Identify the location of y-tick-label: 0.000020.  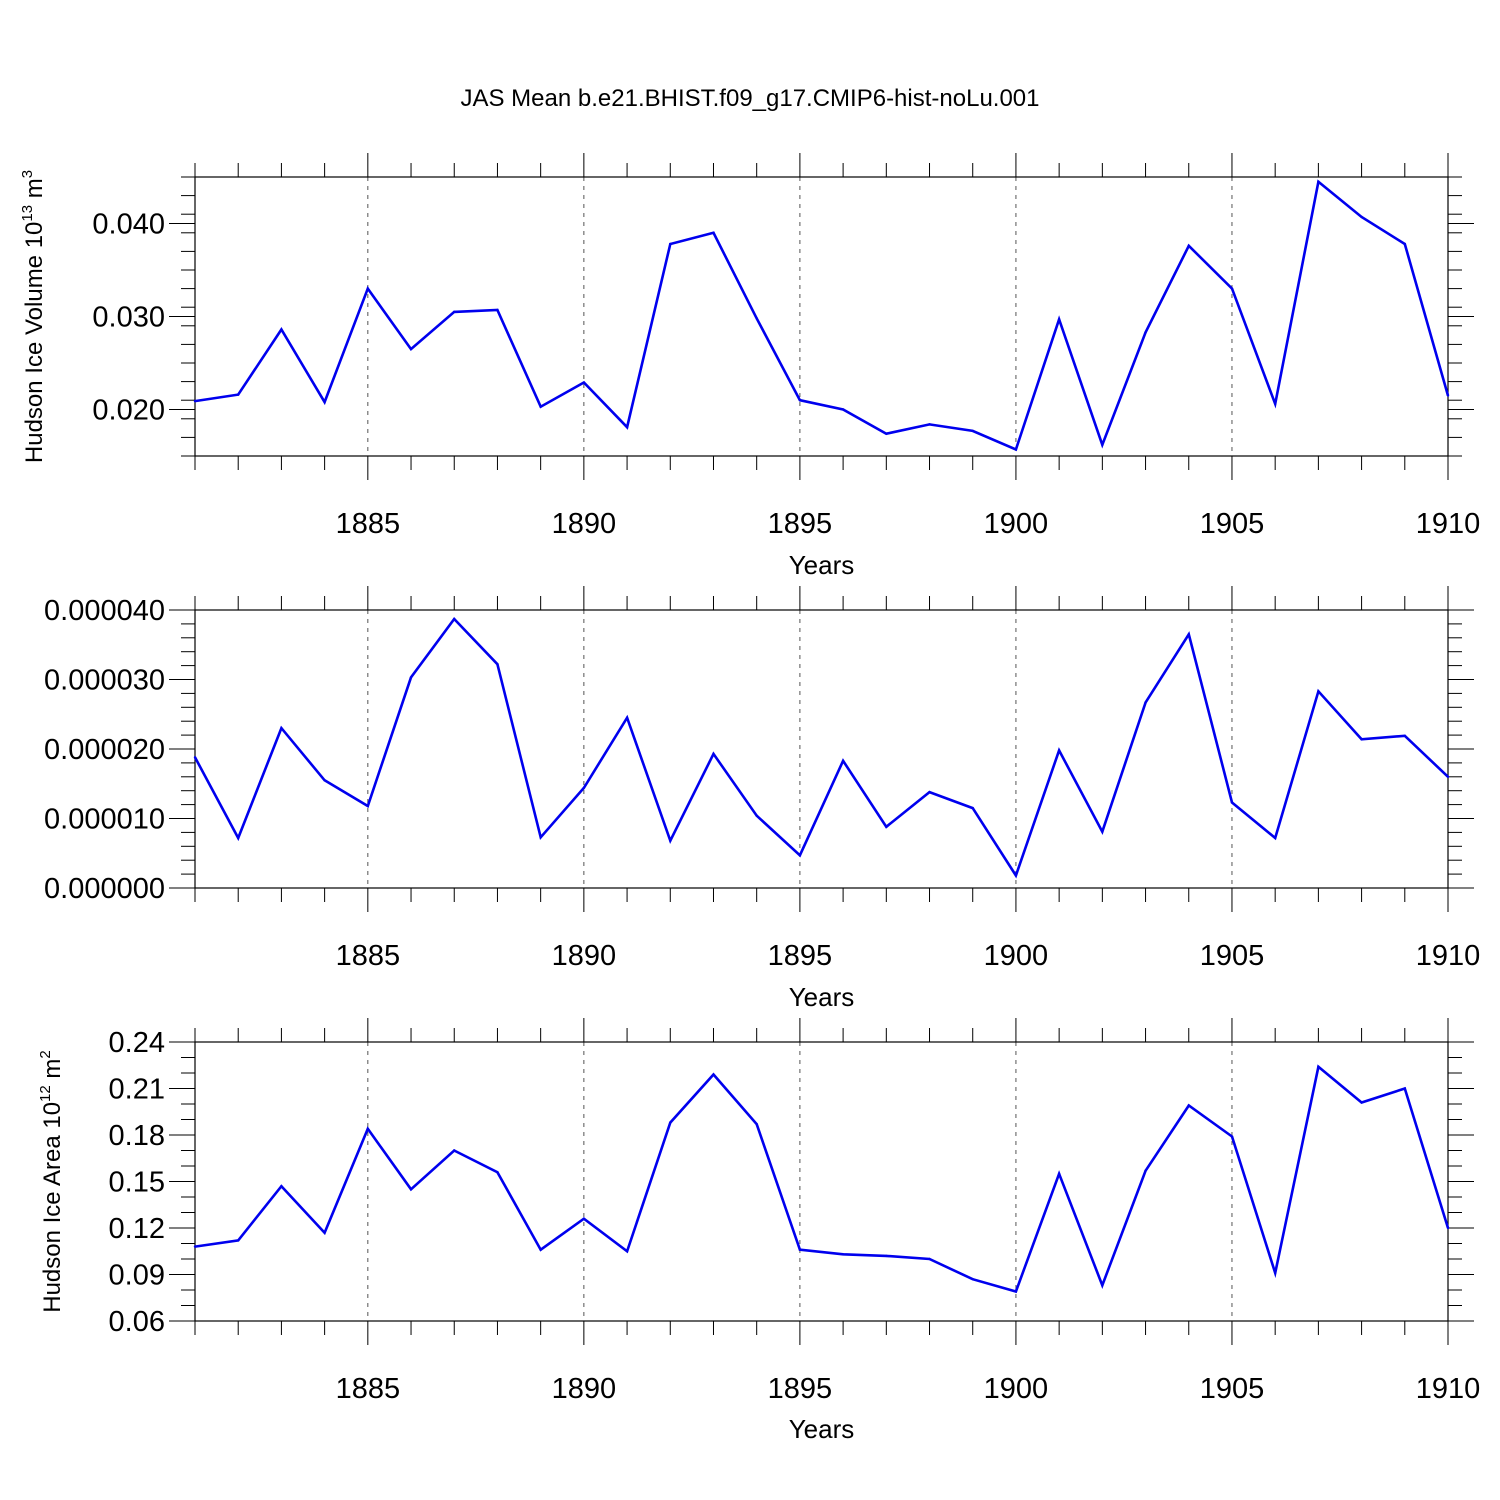
(104, 750).